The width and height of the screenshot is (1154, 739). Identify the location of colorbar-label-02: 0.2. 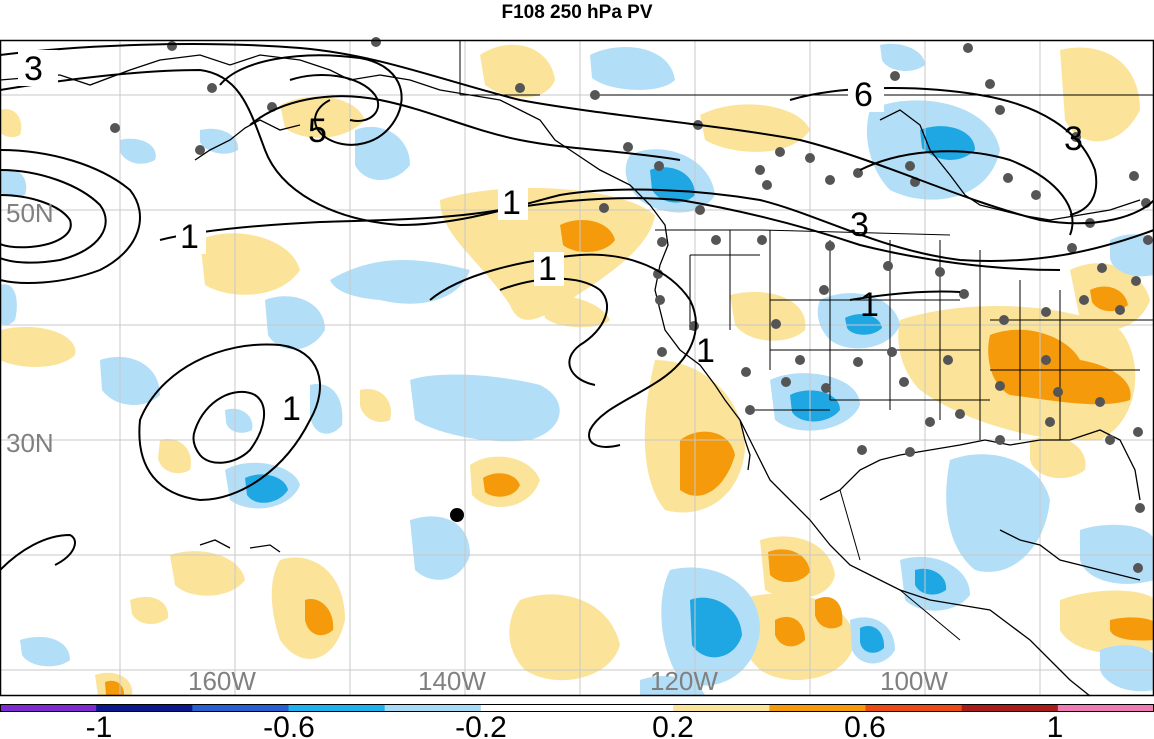
(673, 725).